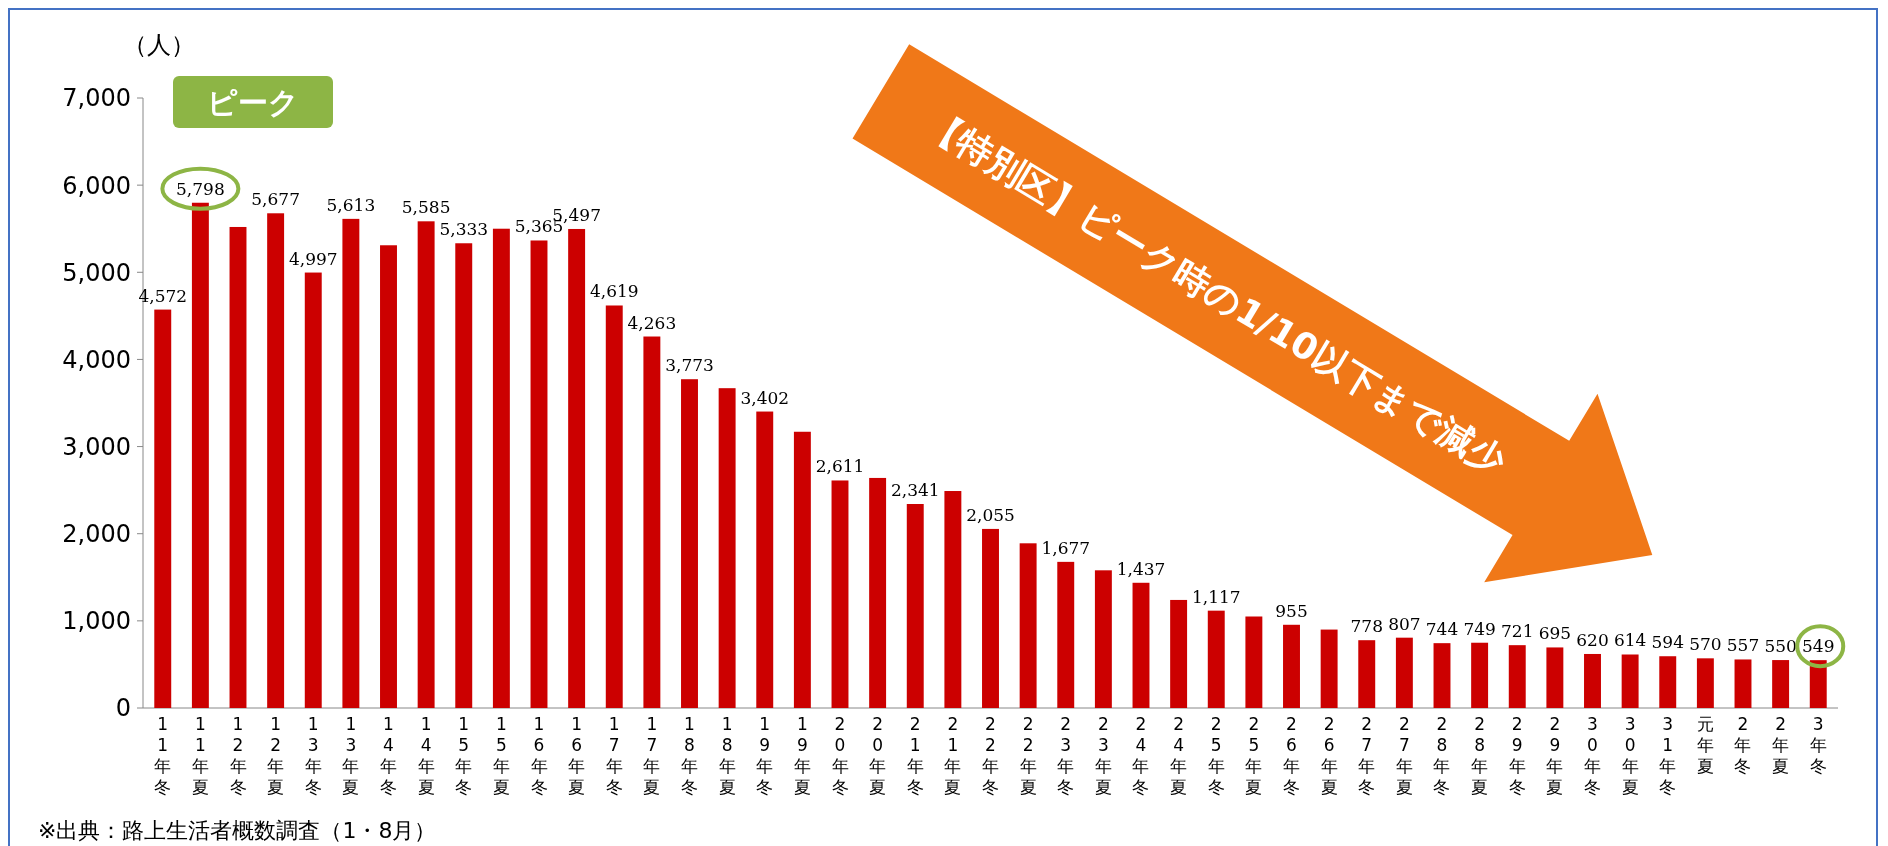 The height and width of the screenshot is (846, 1888). I want to click on data-label: 1,117, so click(1216, 596).